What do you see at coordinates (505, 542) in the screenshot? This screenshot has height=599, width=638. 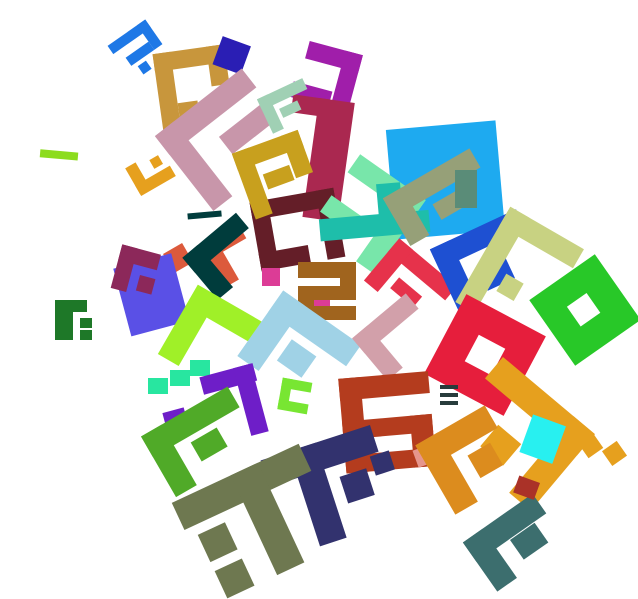 I see `glyph-slate-bottom` at bounding box center [505, 542].